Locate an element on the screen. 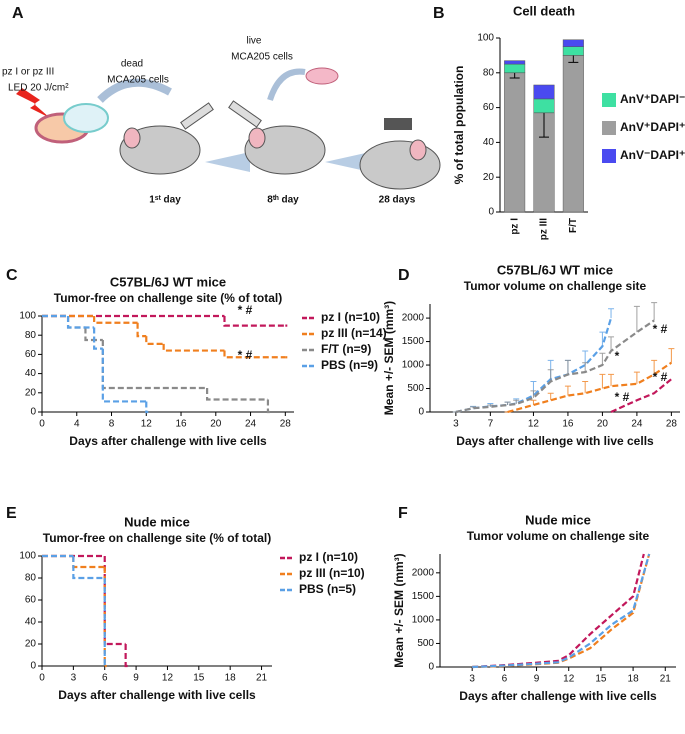  schematic-text: MCA205 cells is located at coordinates (262, 57).